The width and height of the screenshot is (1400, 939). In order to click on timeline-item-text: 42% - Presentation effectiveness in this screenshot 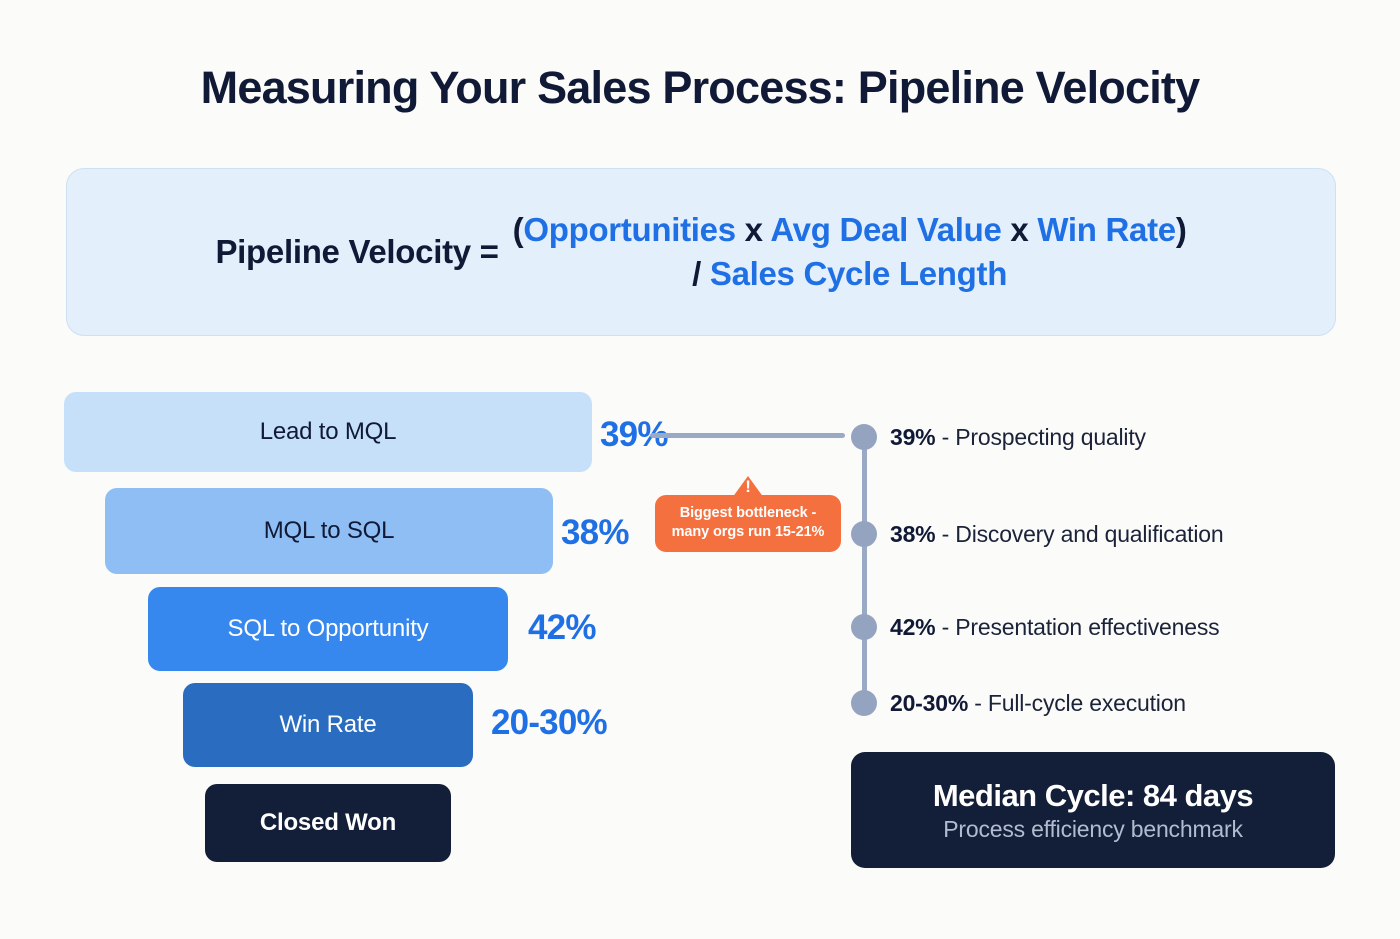, I will do `click(1055, 627)`.